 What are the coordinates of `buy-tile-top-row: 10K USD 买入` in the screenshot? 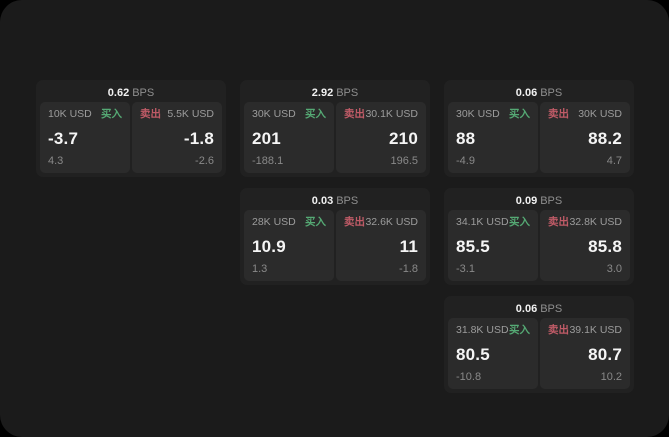 It's located at (85, 114).